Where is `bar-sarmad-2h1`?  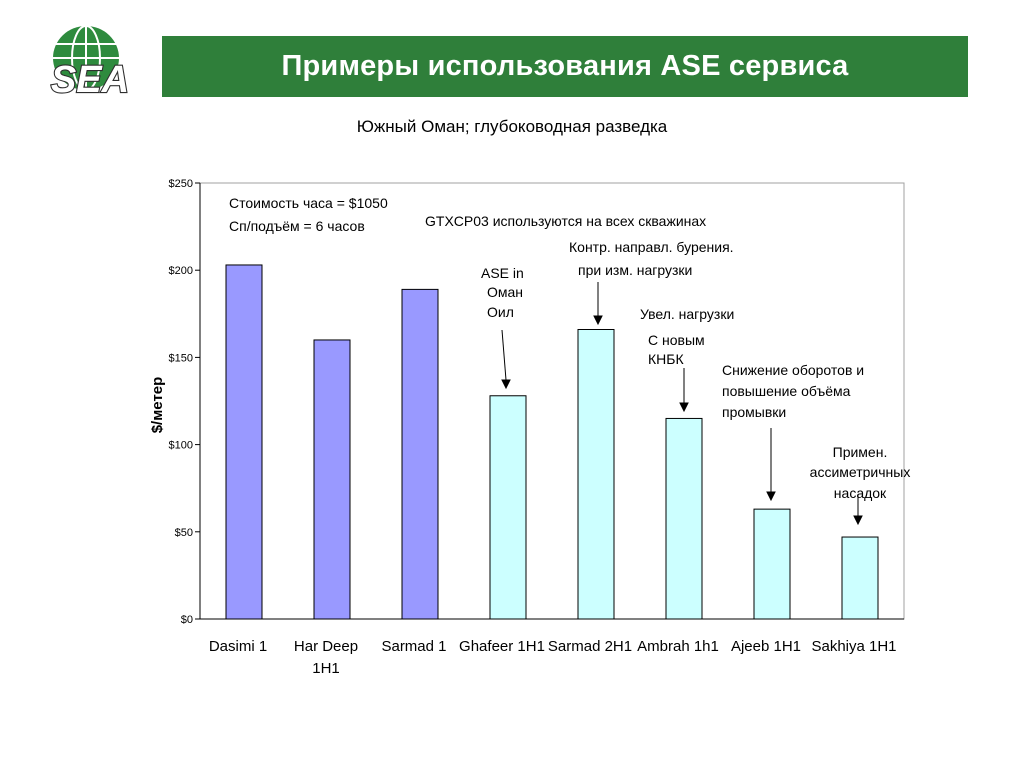
bar-sarmad-2h1 is located at coordinates (596, 474).